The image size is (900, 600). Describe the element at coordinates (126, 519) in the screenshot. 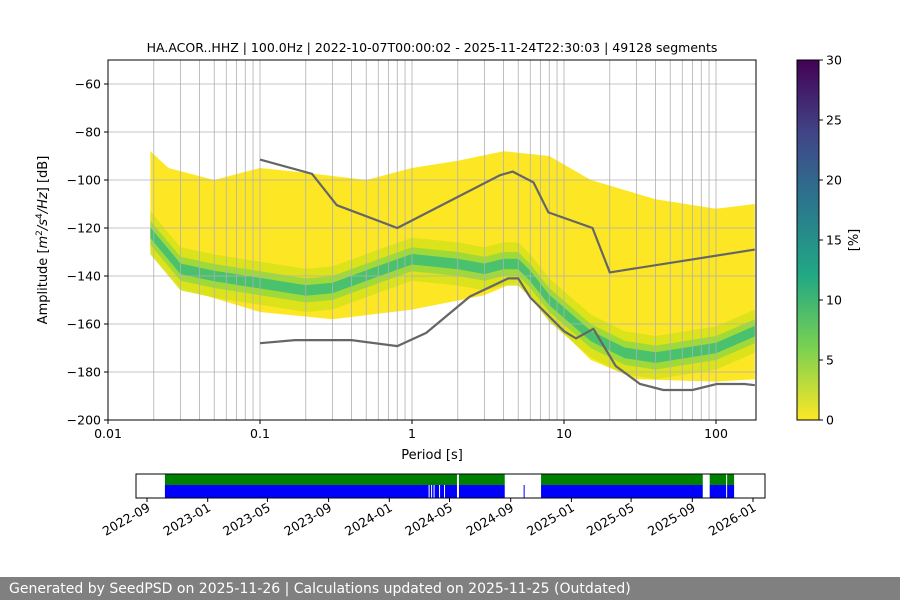

I see `timeline-tick-label: 2022-09` at that location.